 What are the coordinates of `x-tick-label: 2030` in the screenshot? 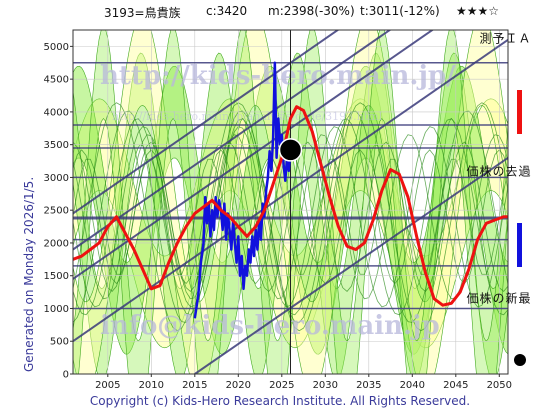 It's located at (325, 385).